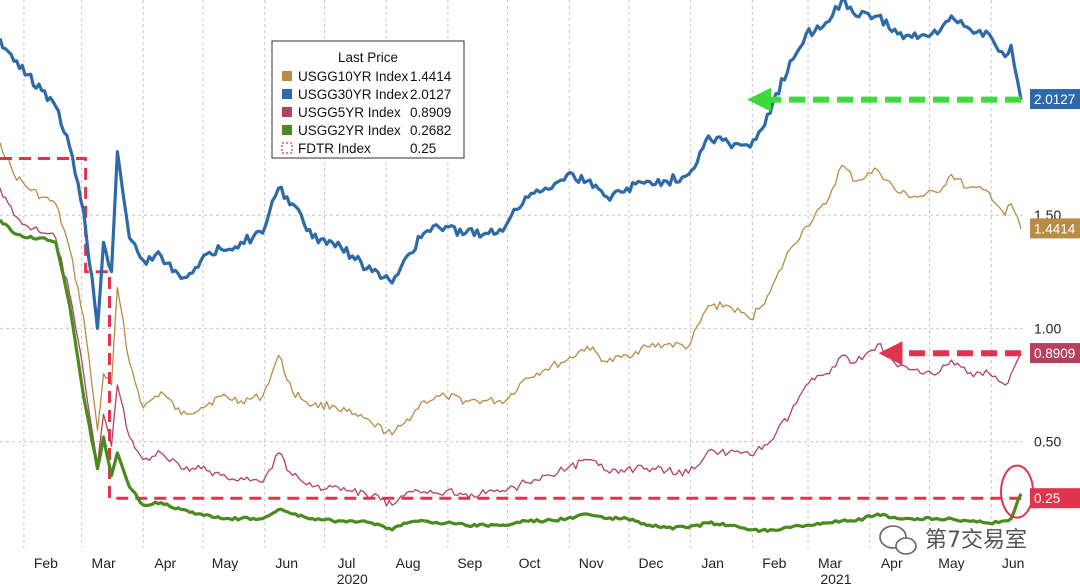 Image resolution: width=1080 pixels, height=586 pixels. I want to click on watermark: 第7交易室, so click(953, 540).